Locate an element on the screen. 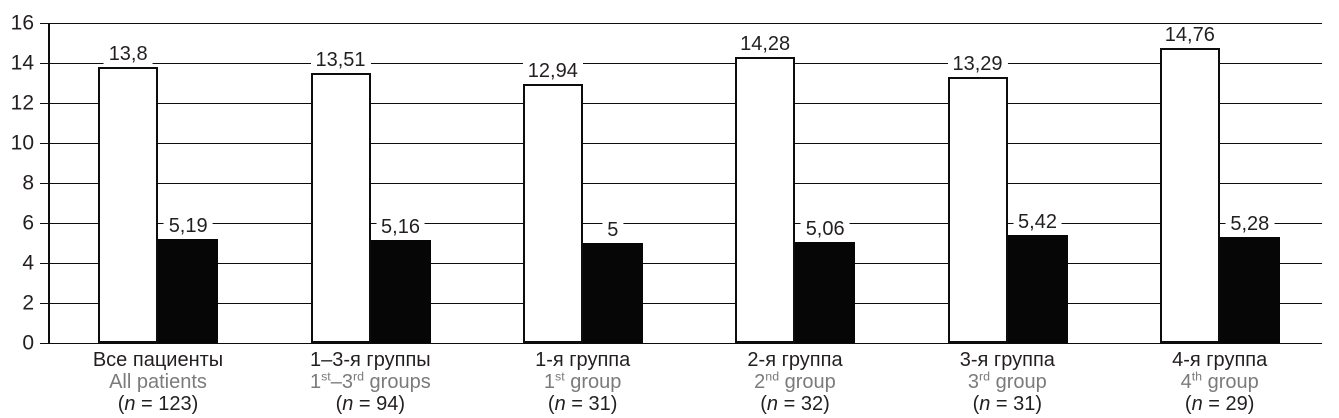 The image size is (1339, 418). category-label-n: (n = 123) is located at coordinates (158, 404).